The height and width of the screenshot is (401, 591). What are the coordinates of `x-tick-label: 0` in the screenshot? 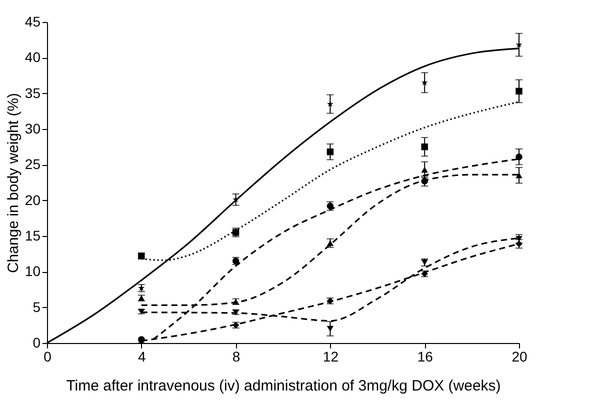 It's located at (48, 356).